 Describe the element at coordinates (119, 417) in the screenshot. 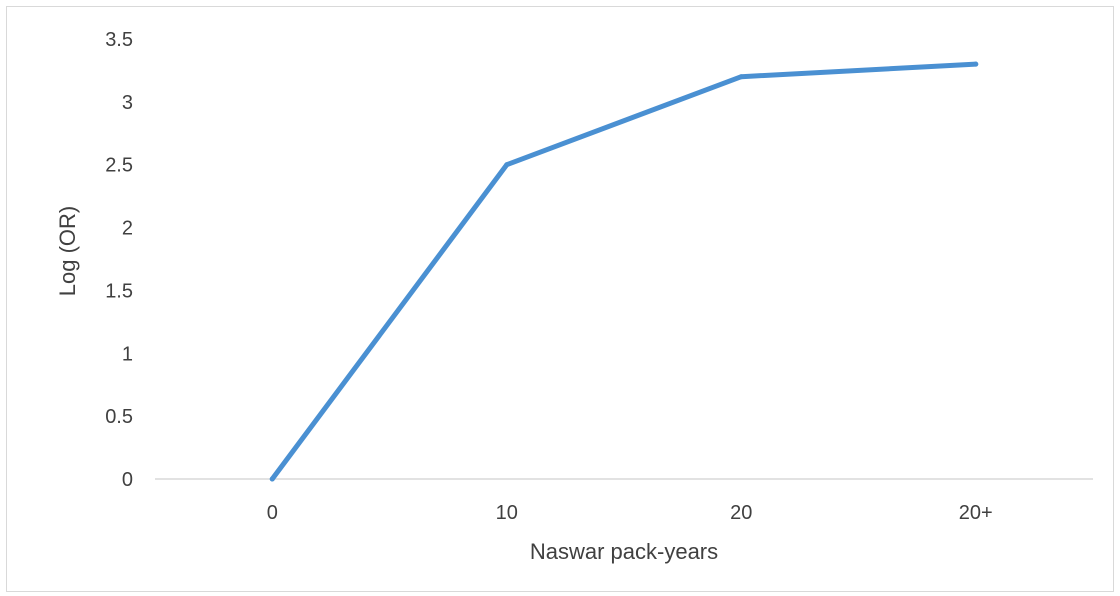

I see `y-tick-label: 0.5` at that location.